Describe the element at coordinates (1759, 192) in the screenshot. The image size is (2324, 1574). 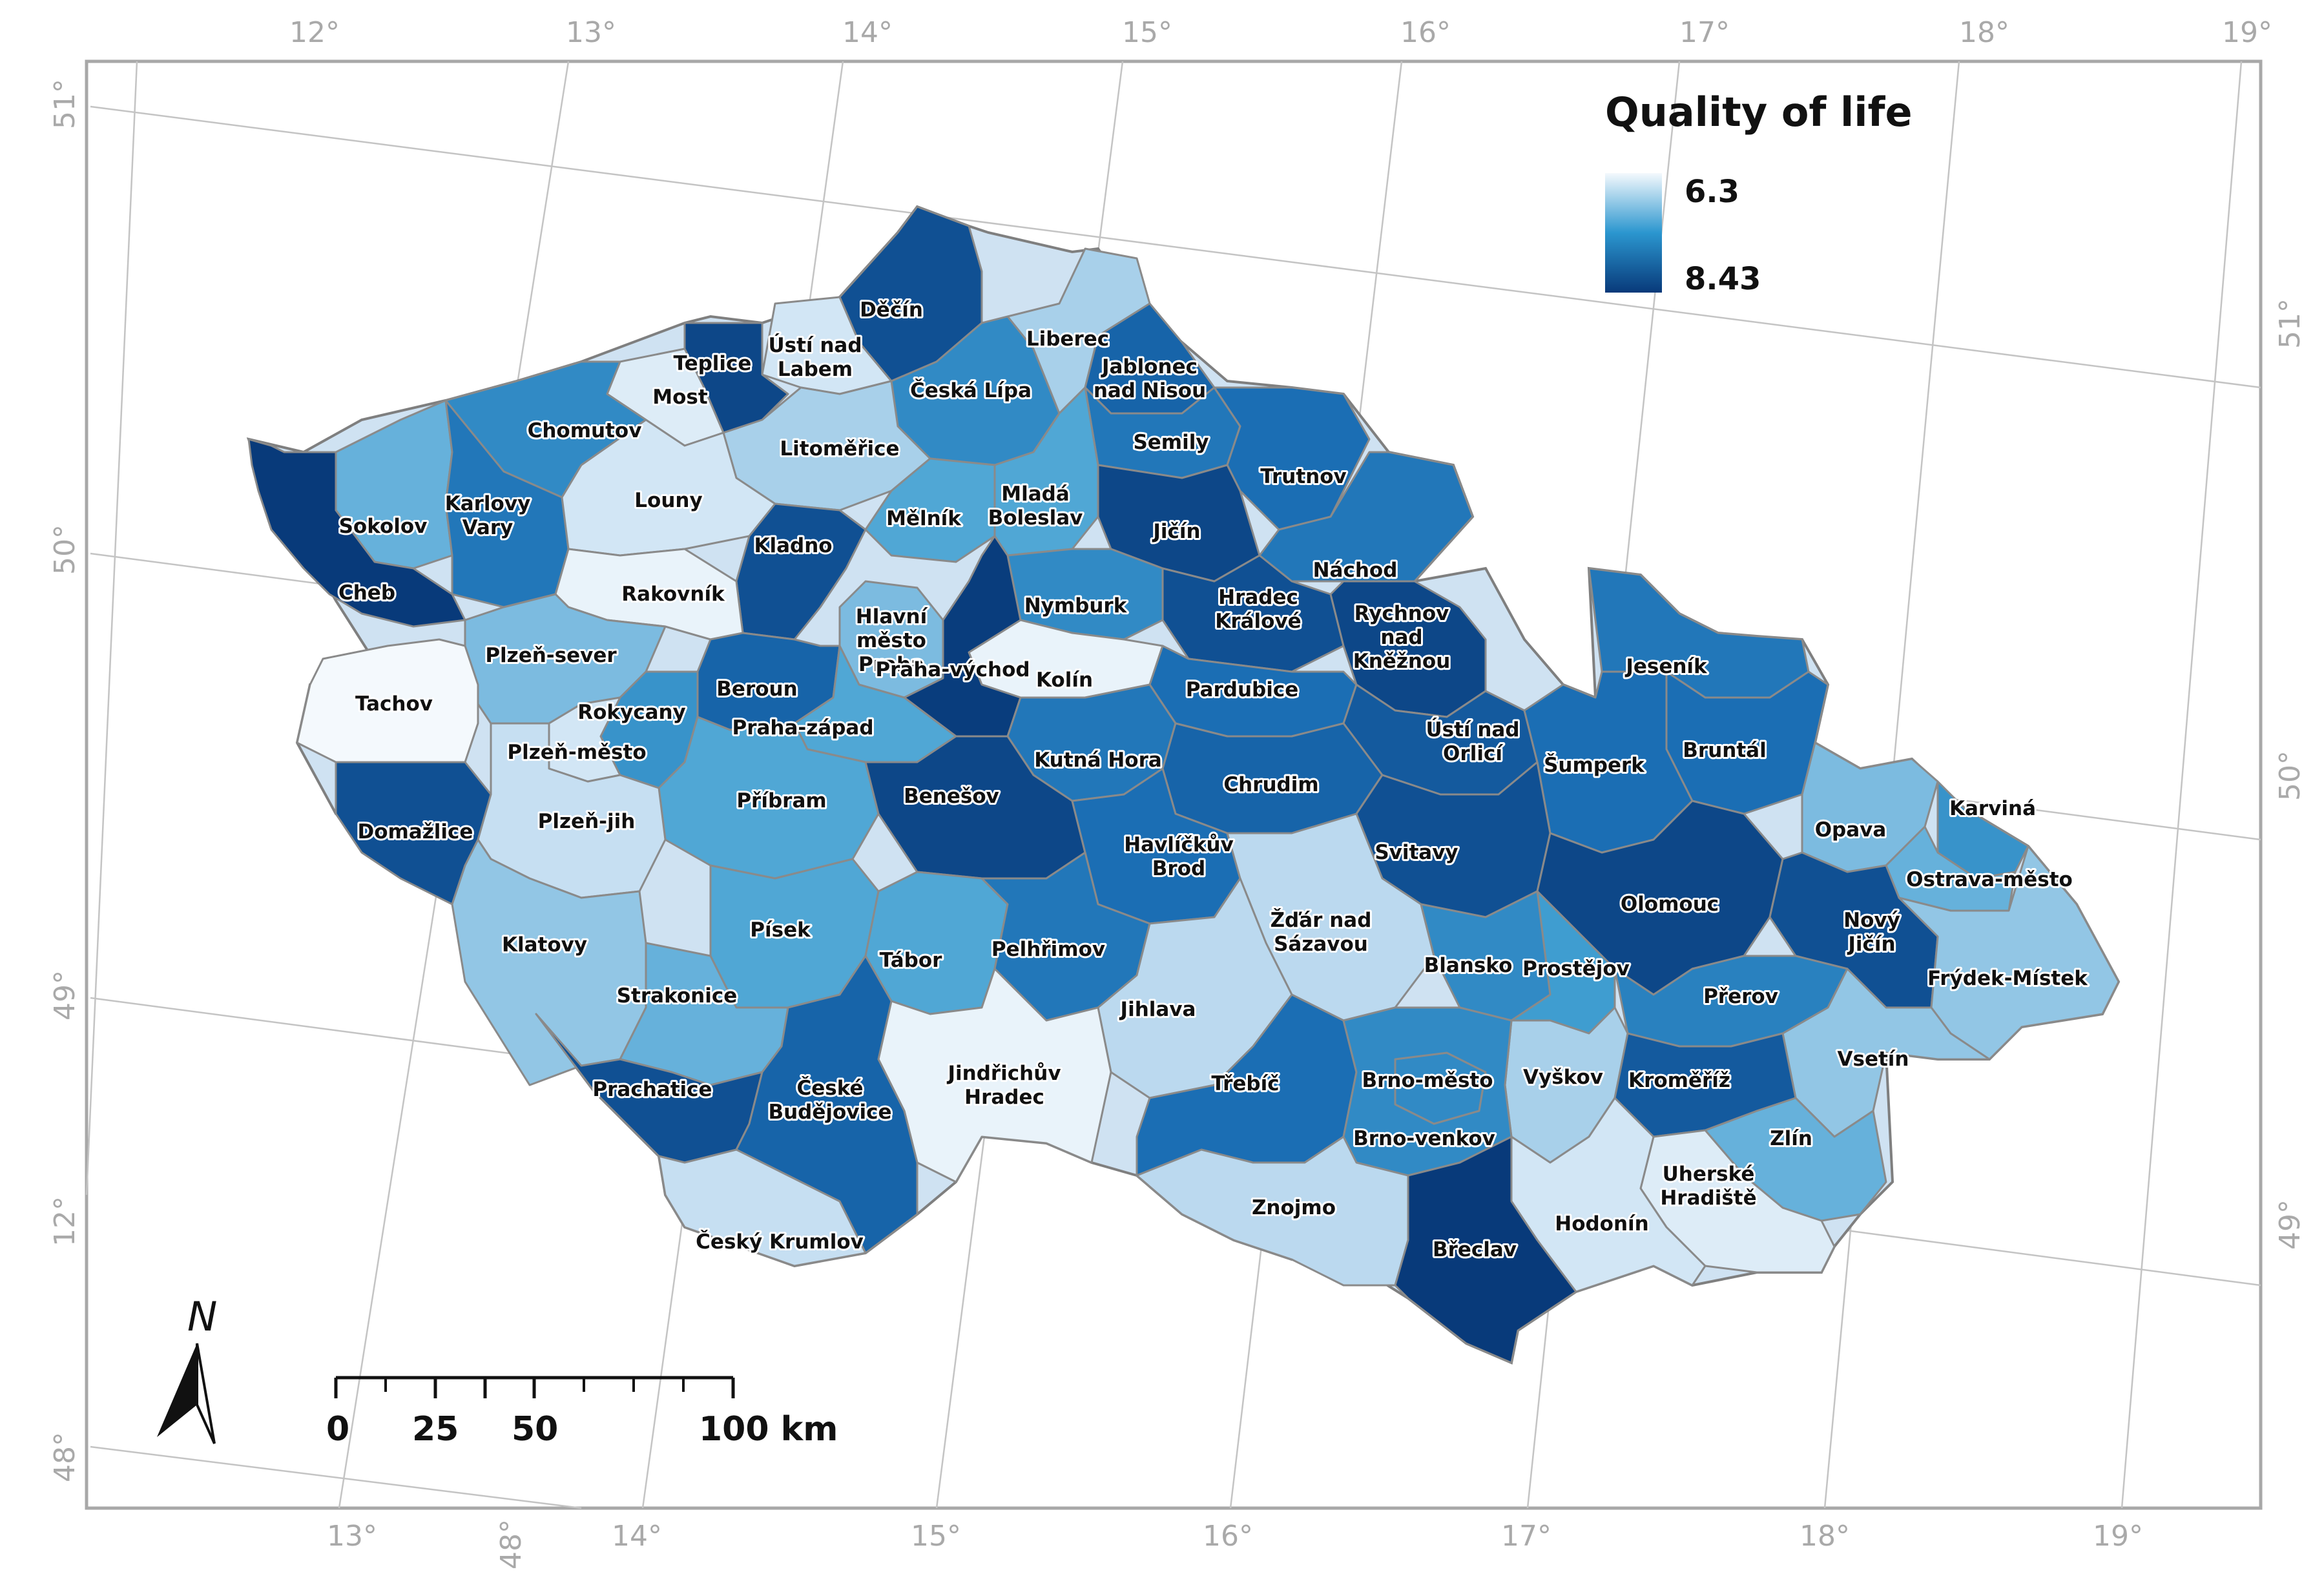
I see `legend: Quality of life 6.3 8.43` at that location.